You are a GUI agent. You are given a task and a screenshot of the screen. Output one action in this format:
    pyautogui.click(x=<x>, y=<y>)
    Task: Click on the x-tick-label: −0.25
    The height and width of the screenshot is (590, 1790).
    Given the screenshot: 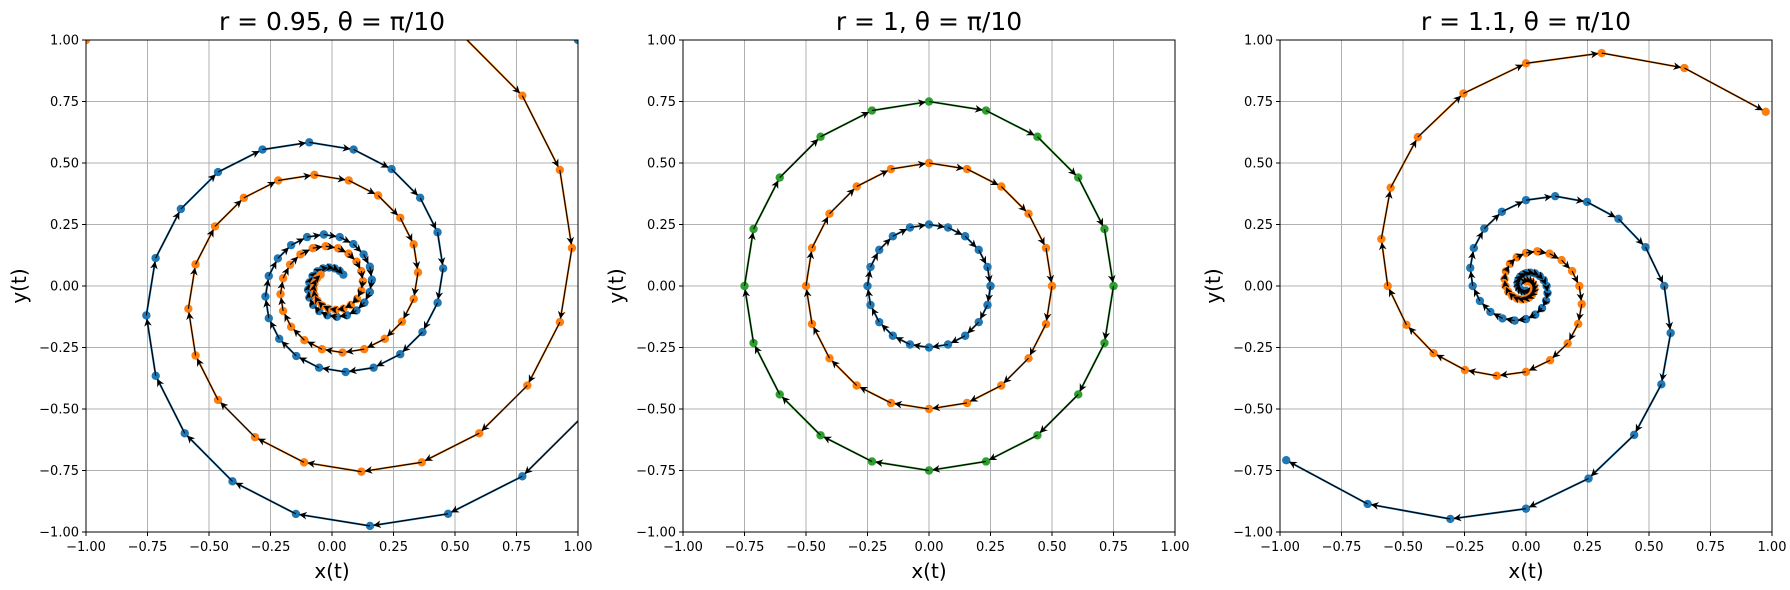 What is the action you would take?
    pyautogui.click(x=271, y=547)
    